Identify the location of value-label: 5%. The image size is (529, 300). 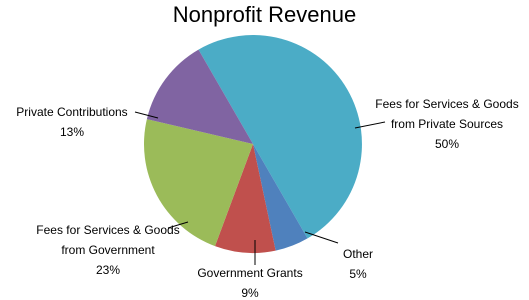
(358, 274).